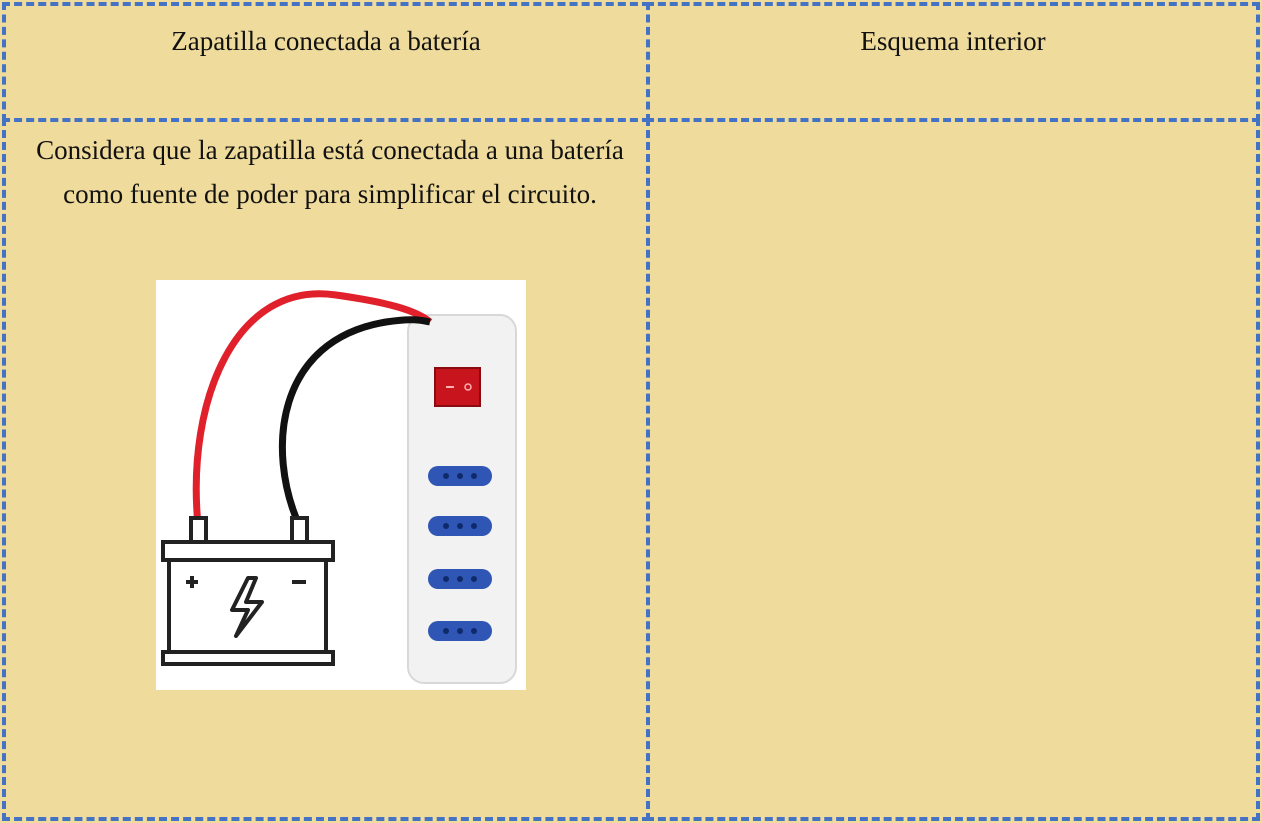 This screenshot has width=1262, height=823. I want to click on header-text: Zapatilla conectada a batería, so click(326, 41).